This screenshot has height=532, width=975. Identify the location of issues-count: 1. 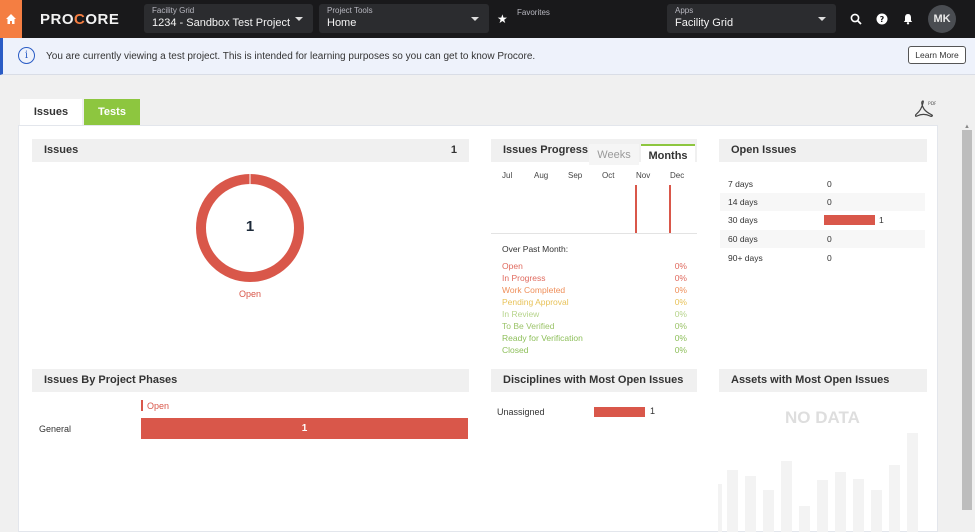
(453, 150).